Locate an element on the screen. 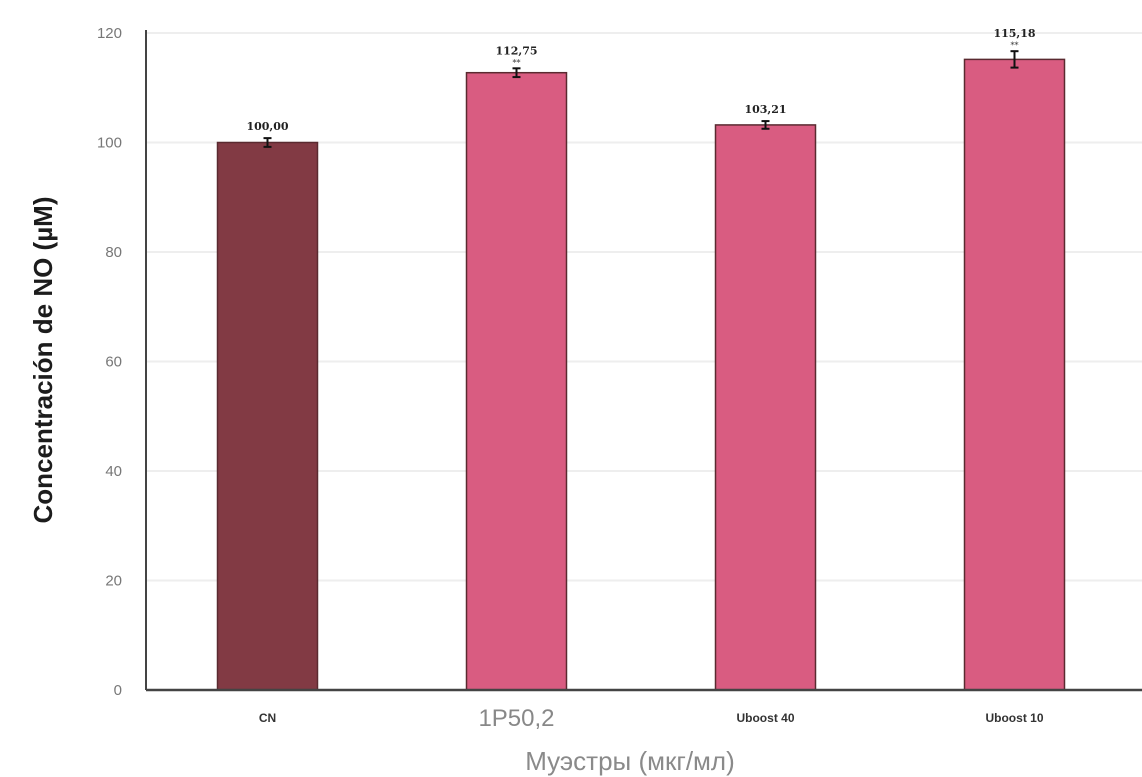 This screenshot has height=777, width=1142. x-tick-label: 1P50,2 is located at coordinates (516, 718).